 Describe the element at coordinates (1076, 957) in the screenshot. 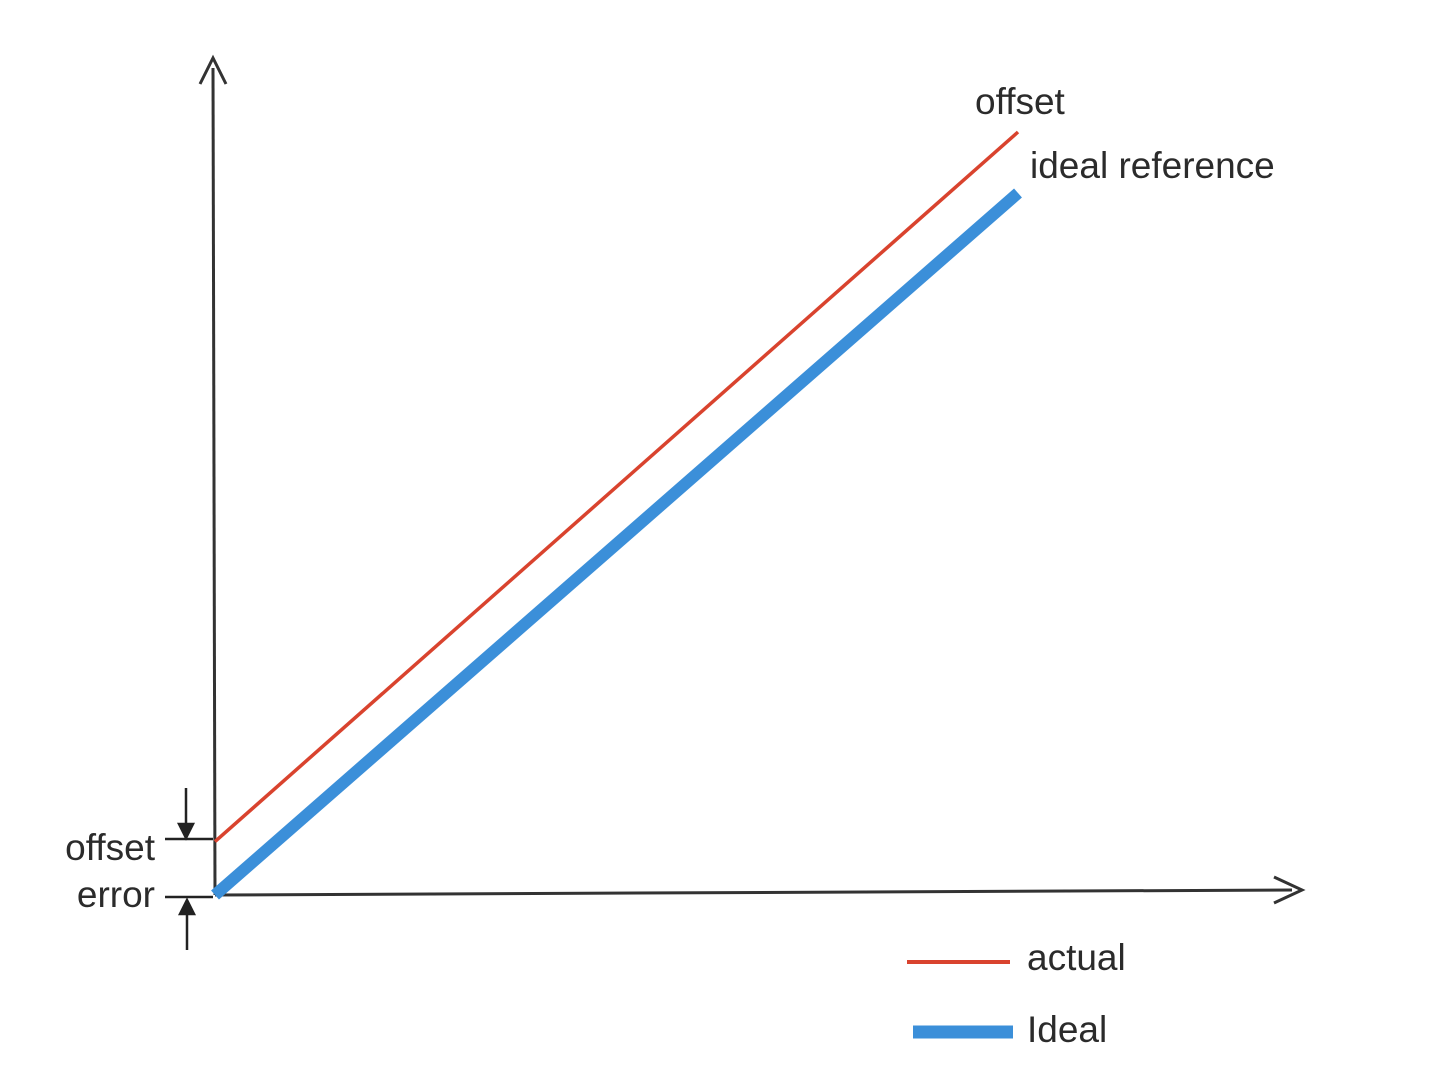

I see `legend-label-actual: actual` at that location.